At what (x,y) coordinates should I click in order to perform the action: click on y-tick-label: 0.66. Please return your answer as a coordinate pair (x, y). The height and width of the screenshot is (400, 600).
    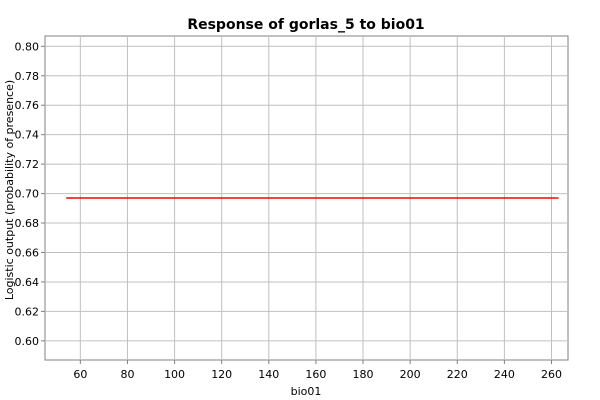
    Looking at the image, I should click on (27, 252).